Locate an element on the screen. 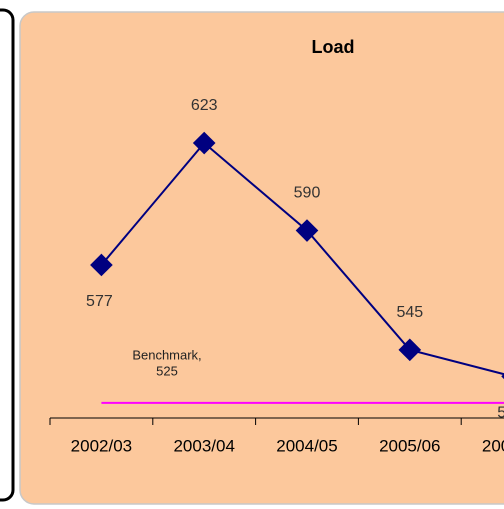 The image size is (504, 509). benchmark-label: Benchmark, is located at coordinates (166, 354).